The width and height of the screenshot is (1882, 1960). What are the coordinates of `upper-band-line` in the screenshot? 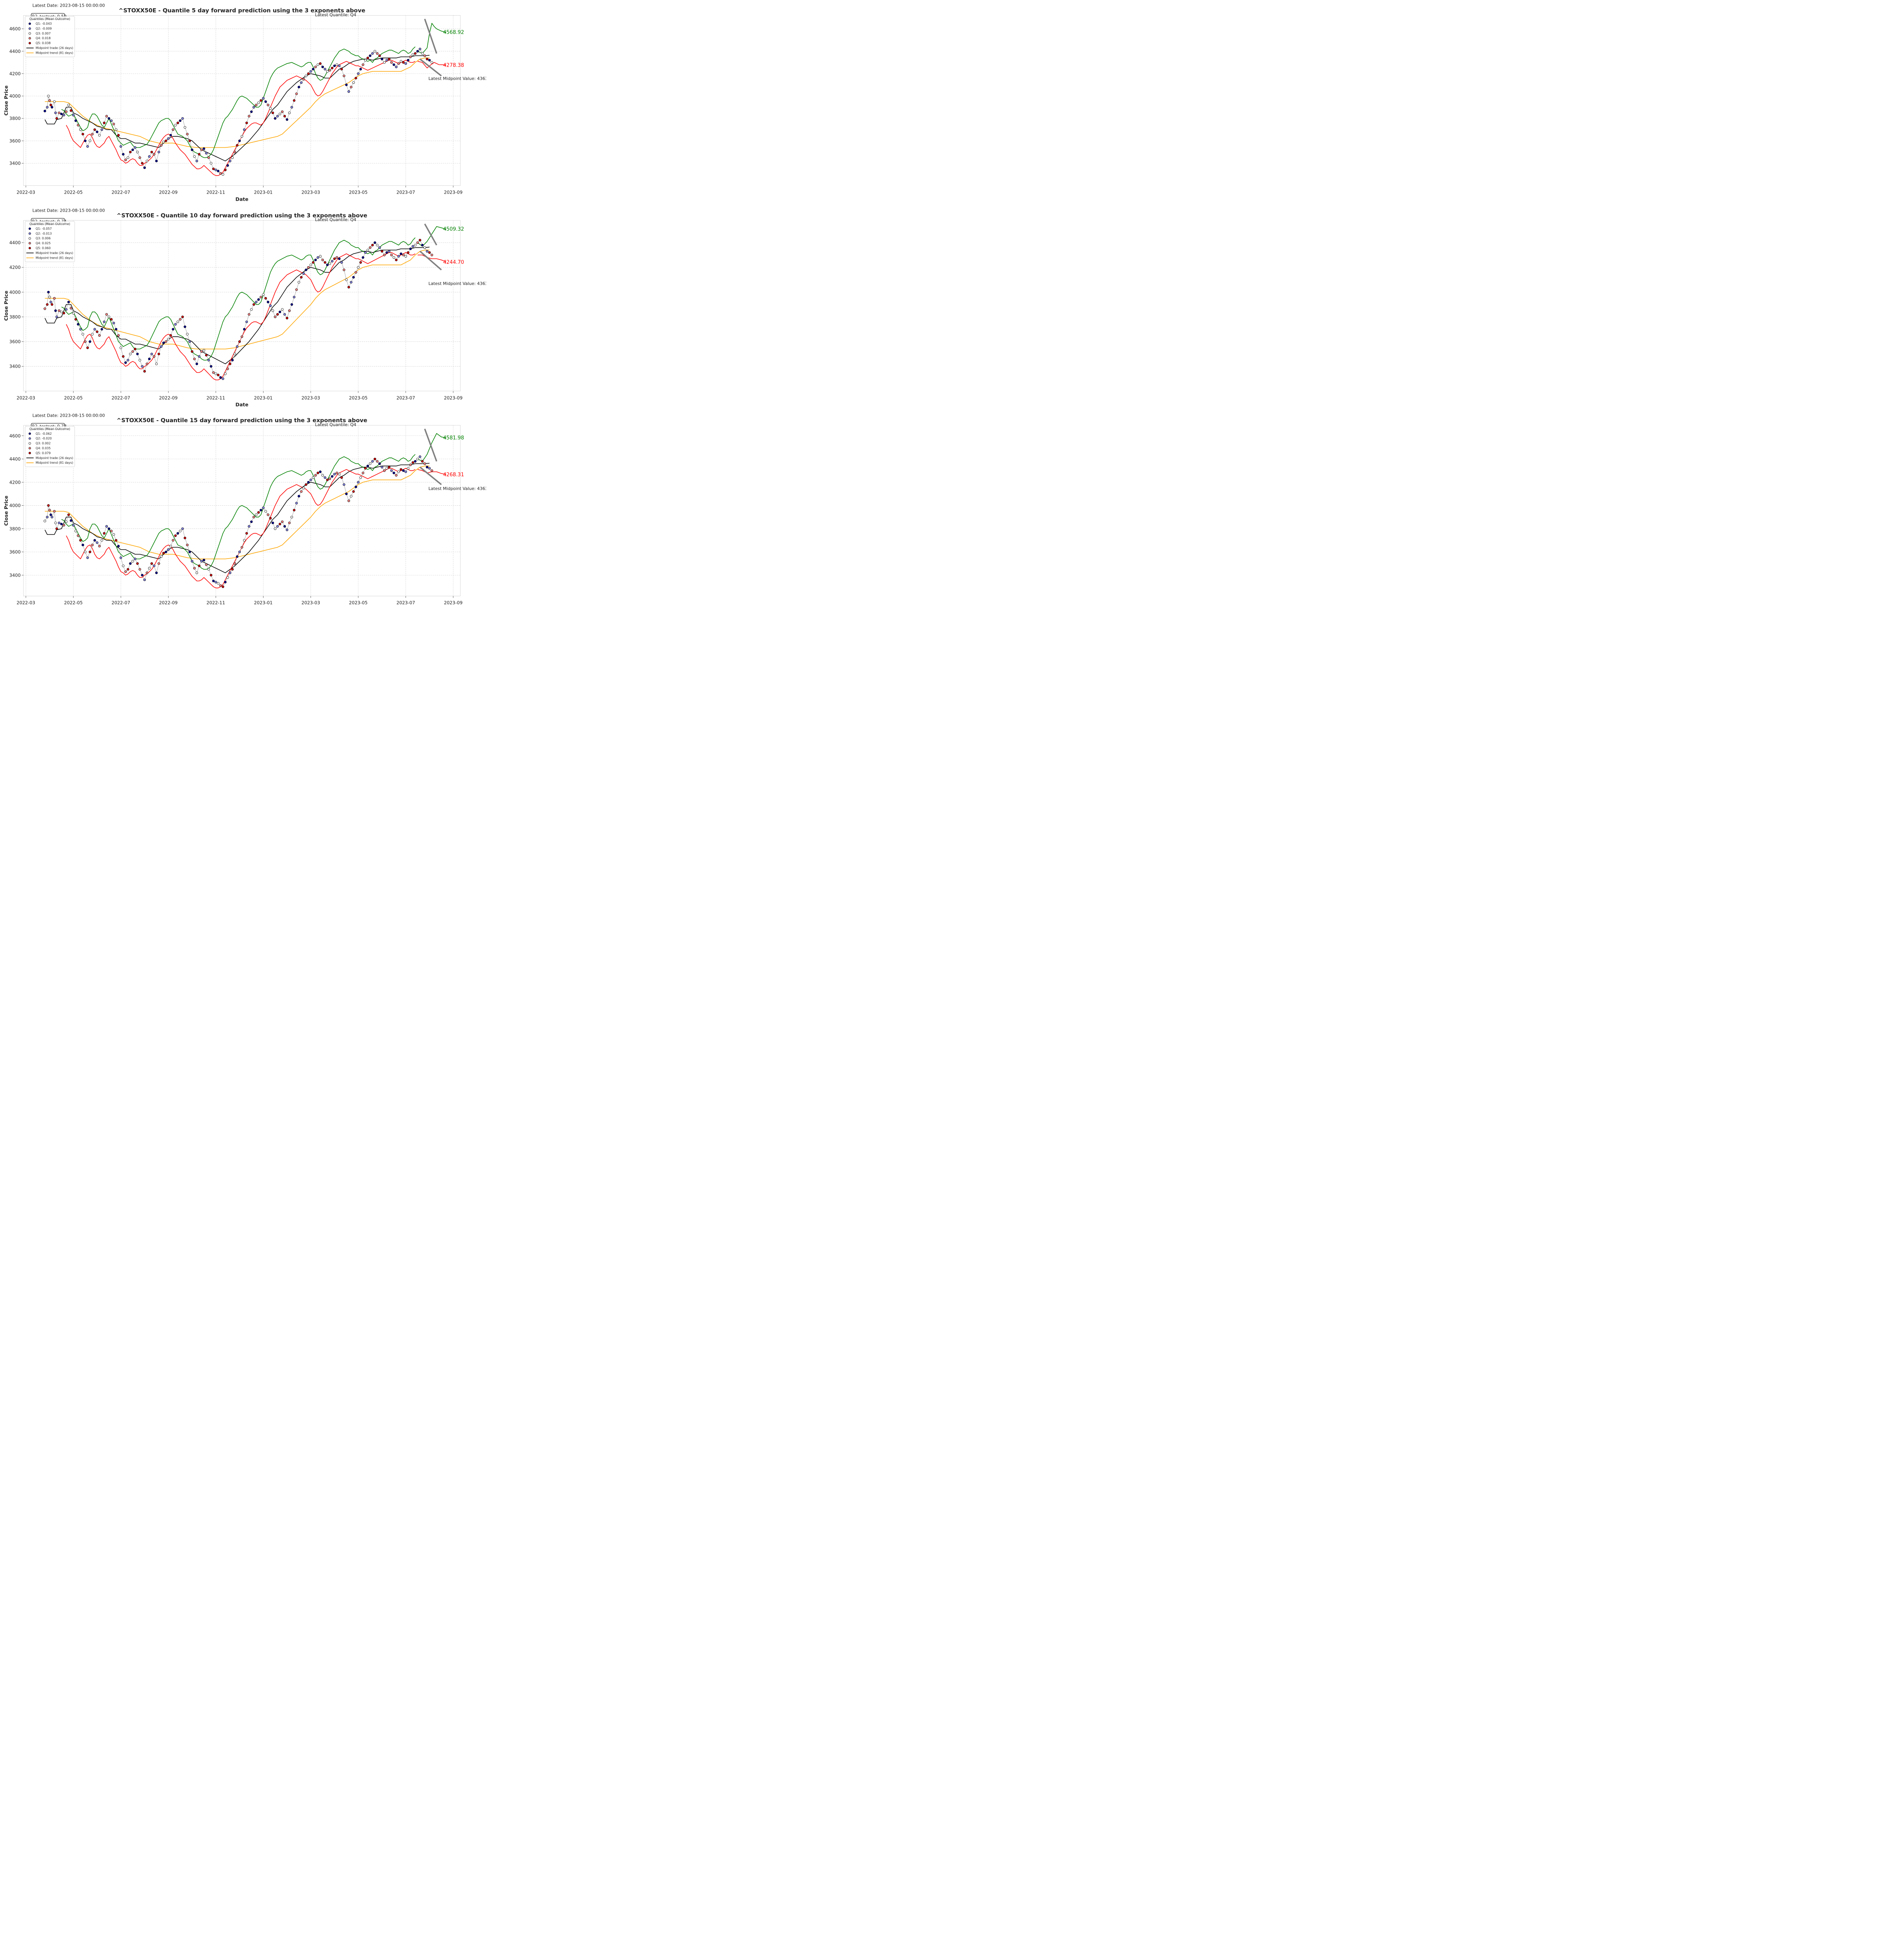 It's located at (238, 512).